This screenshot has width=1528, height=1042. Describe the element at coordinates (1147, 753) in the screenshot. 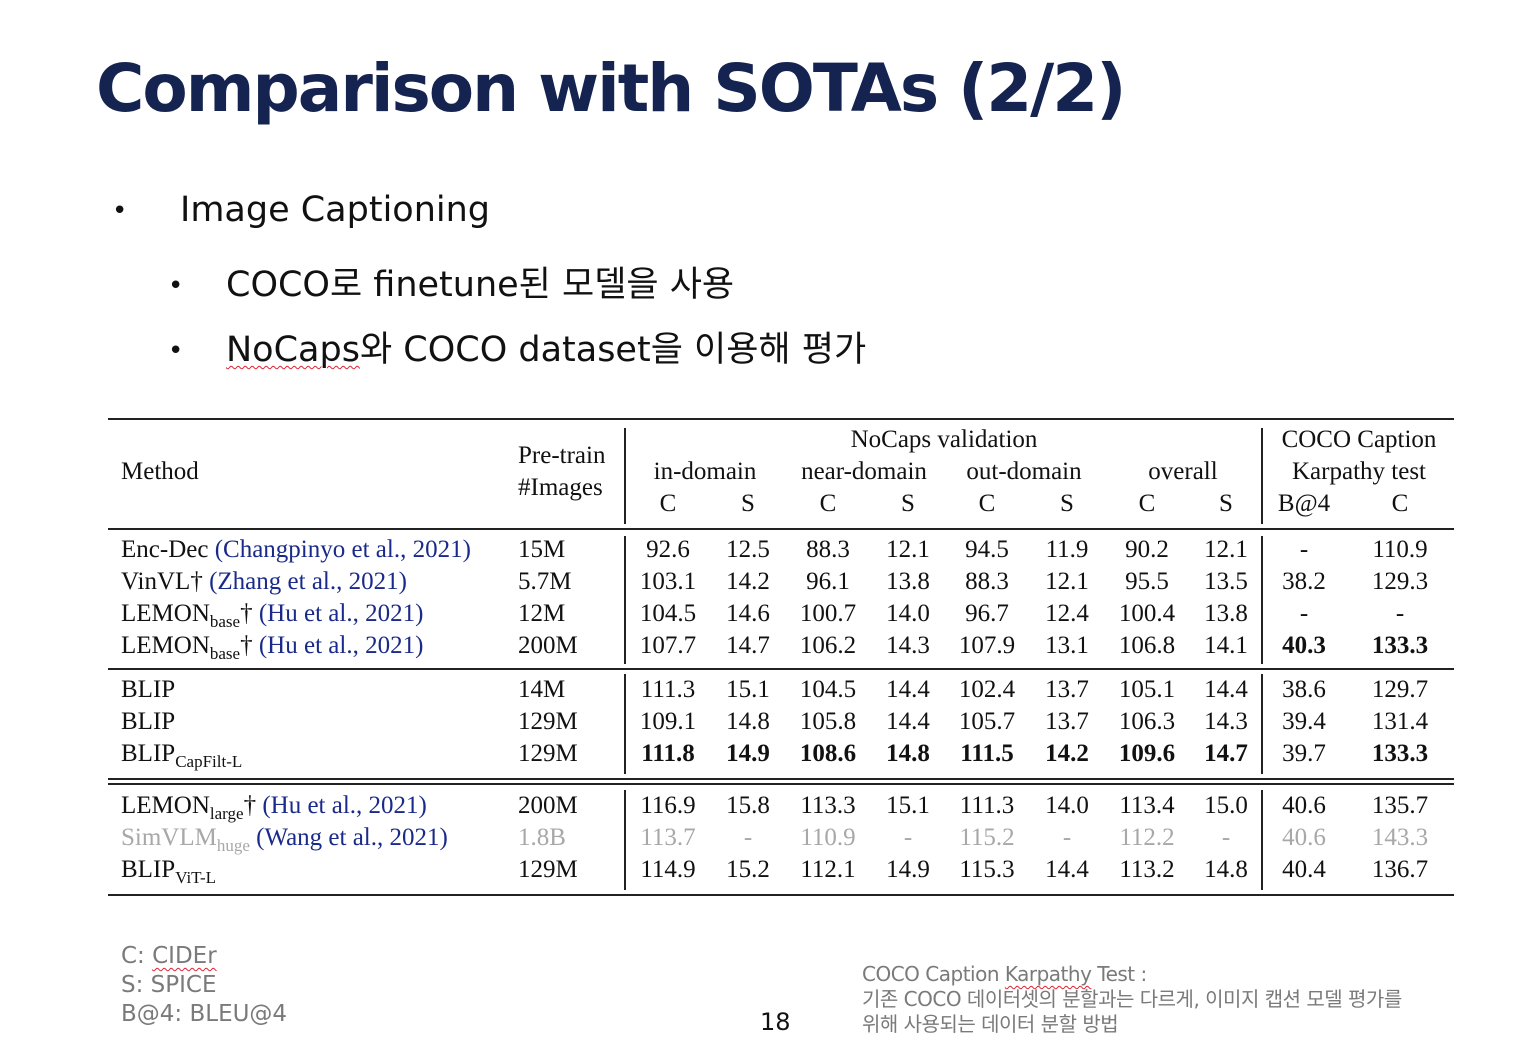

I see `score-cell: 109.6` at that location.